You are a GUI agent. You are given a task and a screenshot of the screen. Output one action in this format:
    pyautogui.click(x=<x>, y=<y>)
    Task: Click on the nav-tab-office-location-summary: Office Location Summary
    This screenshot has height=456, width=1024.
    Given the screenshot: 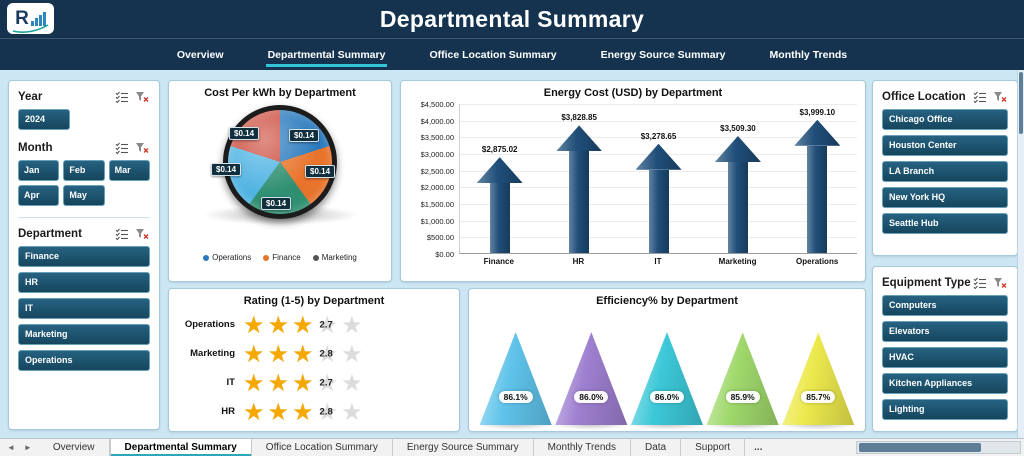 What is the action you would take?
    pyautogui.click(x=493, y=54)
    